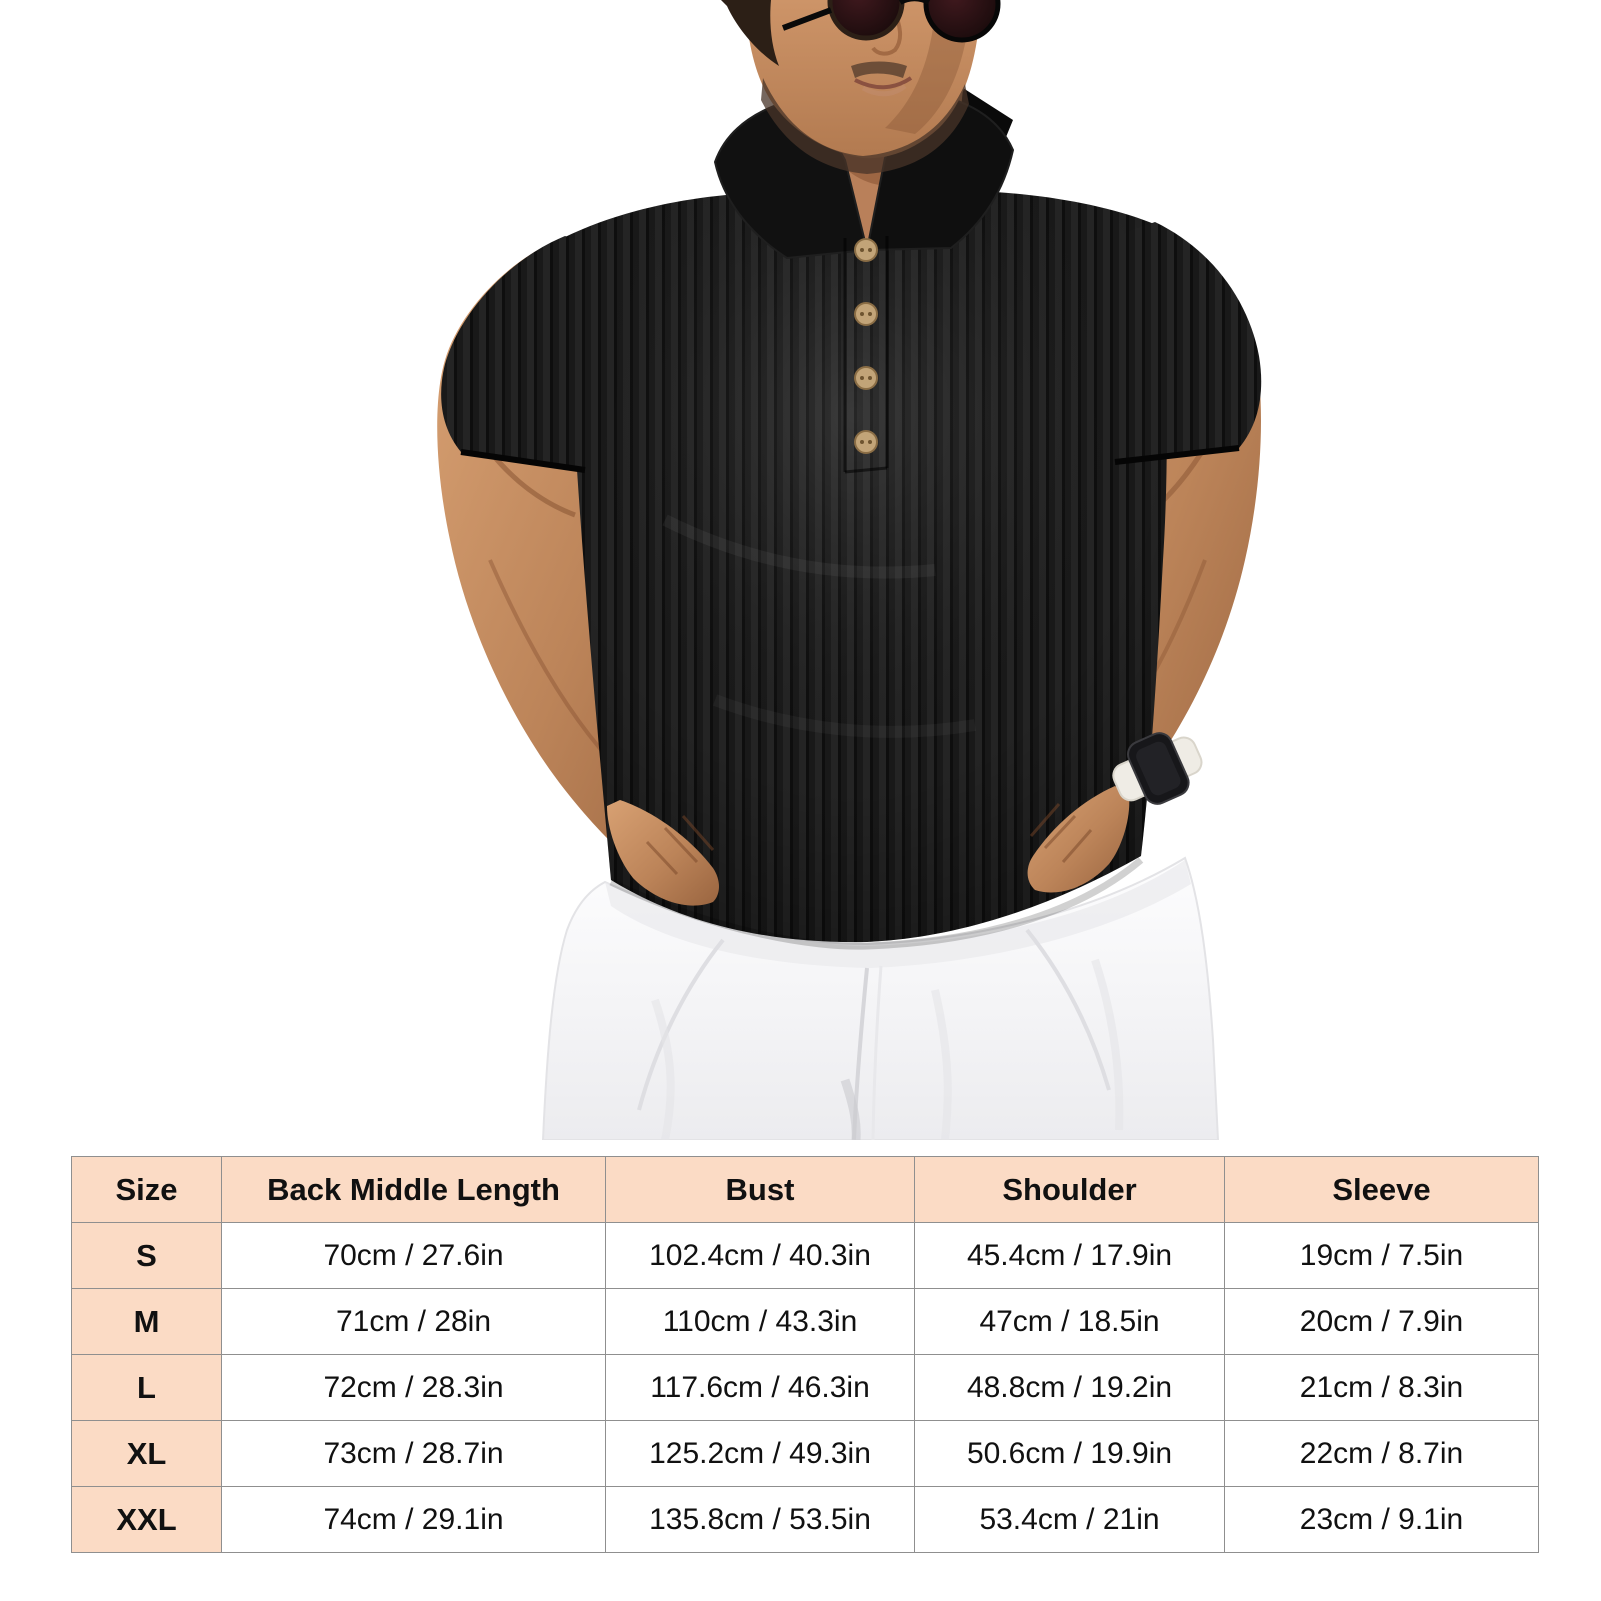  I want to click on size-cell: XXL, so click(146, 1519).